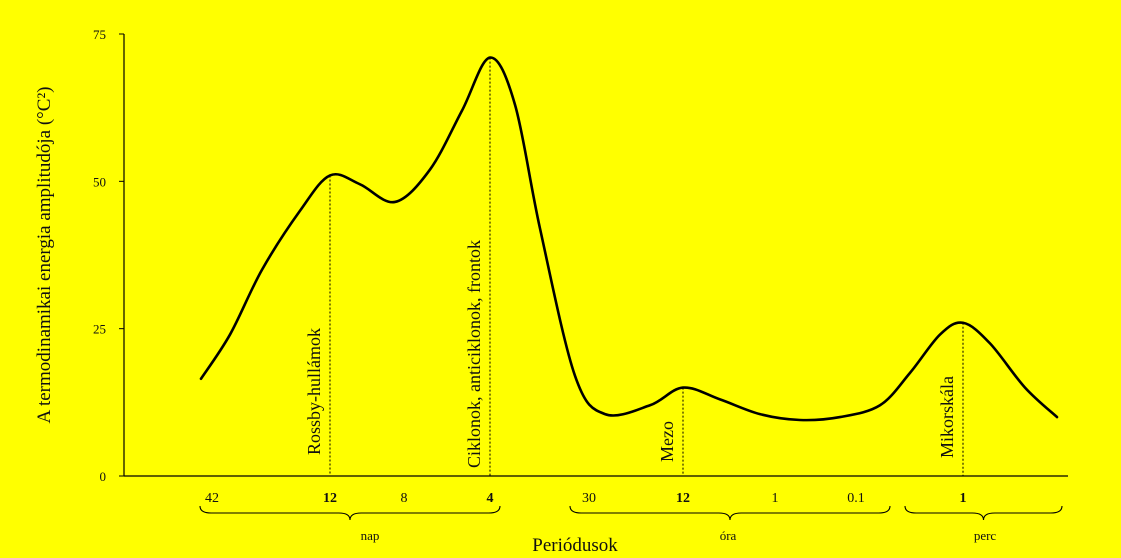 The width and height of the screenshot is (1121, 558). I want to click on y-tick-label: 0, so click(103, 476).